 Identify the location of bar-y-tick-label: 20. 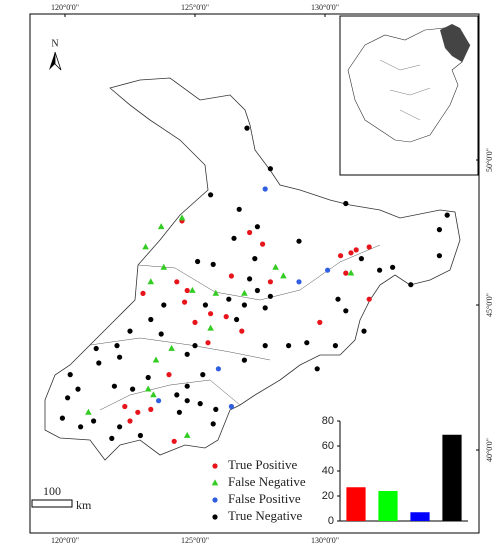
(328, 496).